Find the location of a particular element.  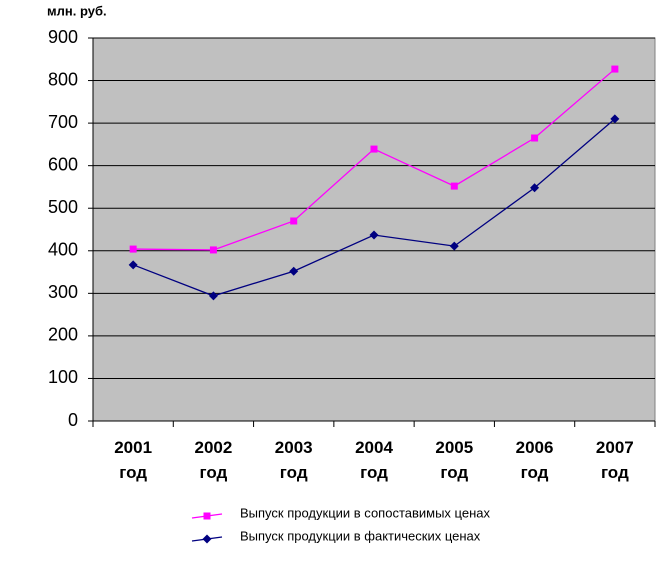

y-axis-label: млн. руб. is located at coordinates (77, 10).